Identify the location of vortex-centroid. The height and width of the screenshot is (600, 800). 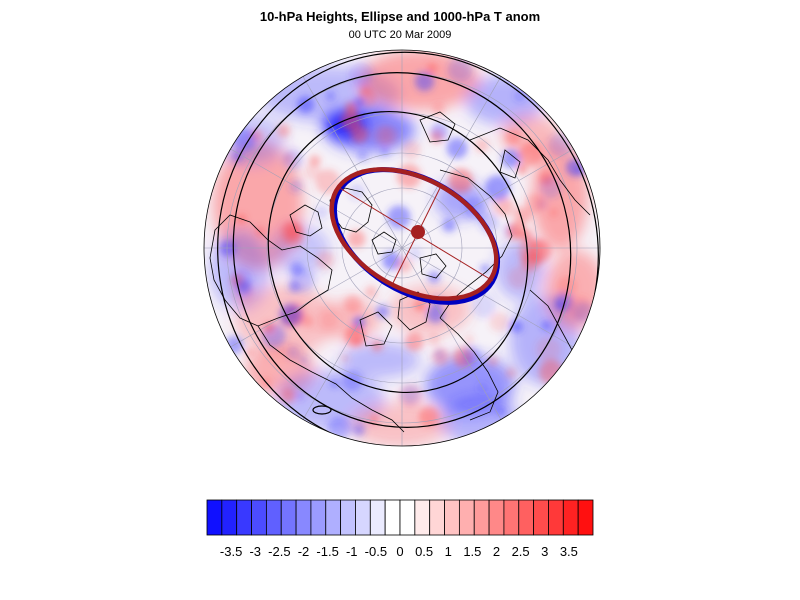
(418, 232).